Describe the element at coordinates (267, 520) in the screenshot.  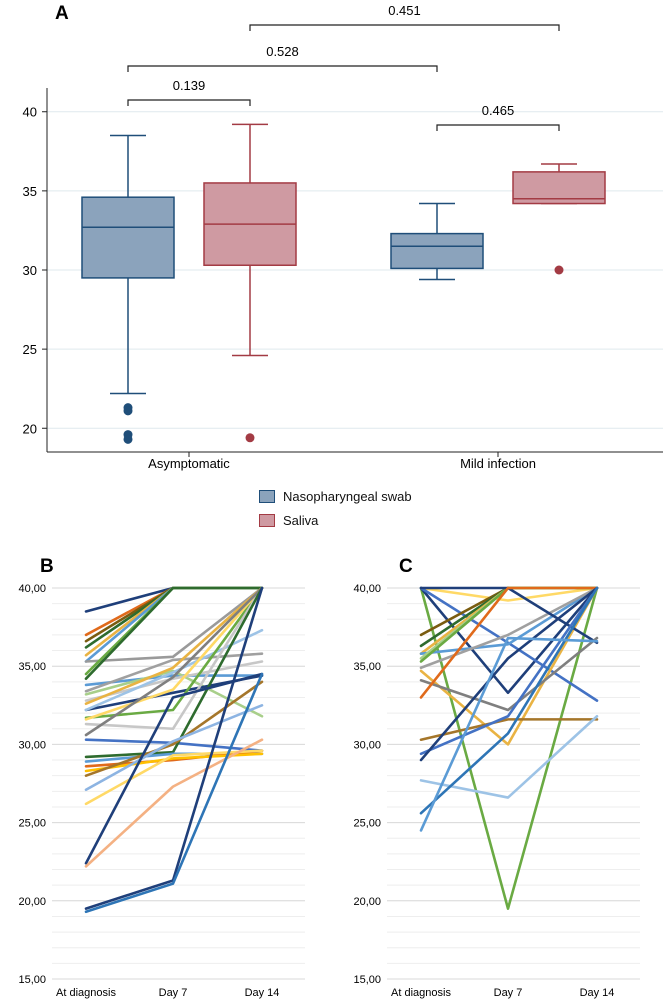
I see `legend-swatch-saliva` at that location.